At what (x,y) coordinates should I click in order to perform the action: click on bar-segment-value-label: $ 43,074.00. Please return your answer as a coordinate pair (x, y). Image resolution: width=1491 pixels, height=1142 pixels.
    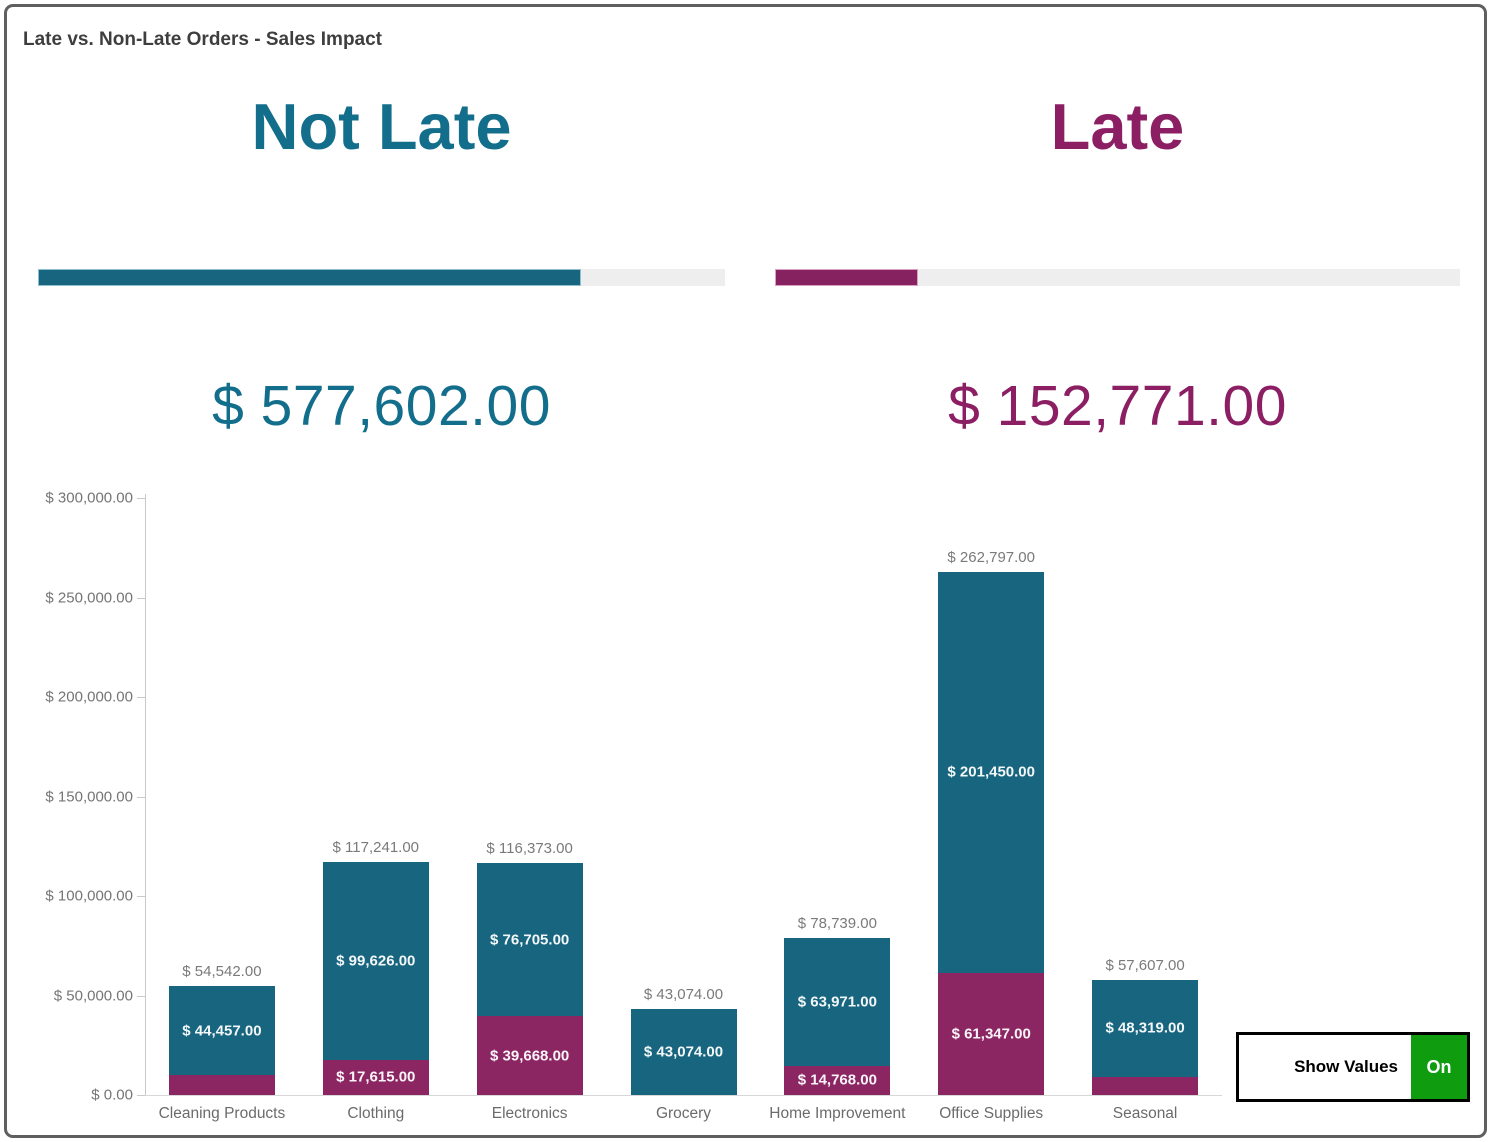
    Looking at the image, I should click on (683, 1052).